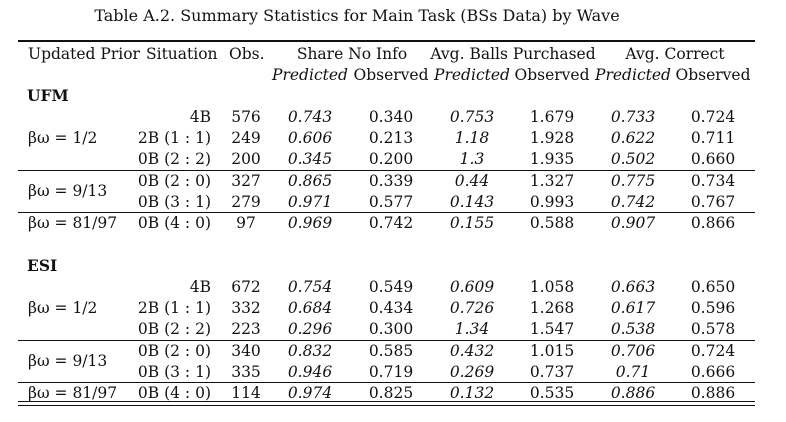 This screenshot has height=422, width=786. I want to click on subheader-corr-predicted: Predicted, so click(633, 75).